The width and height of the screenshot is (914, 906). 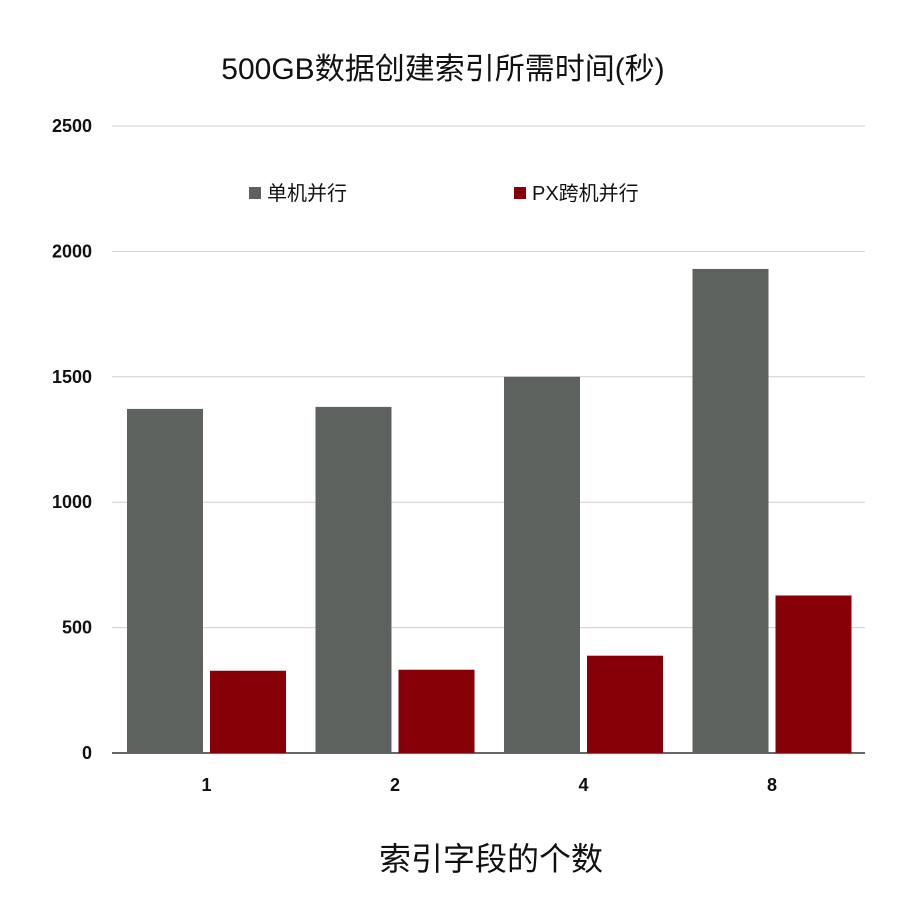 What do you see at coordinates (72, 126) in the screenshot?
I see `y-tick-label: 2500` at bounding box center [72, 126].